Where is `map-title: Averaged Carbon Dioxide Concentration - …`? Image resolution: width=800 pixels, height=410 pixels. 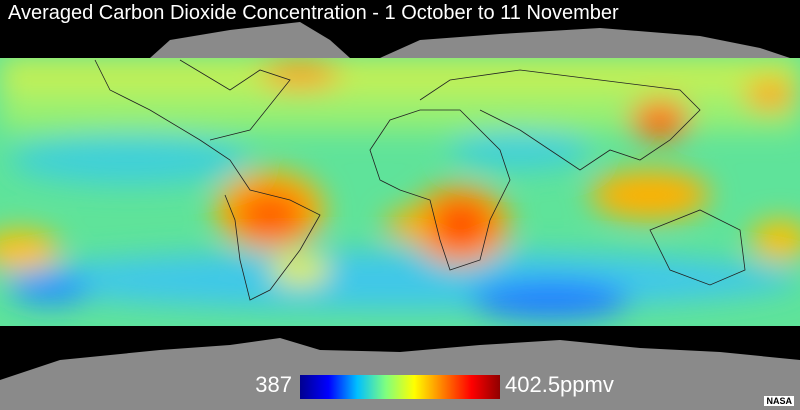
map-title: Averaged Carbon Dioxide Concentration - … is located at coordinates (313, 13).